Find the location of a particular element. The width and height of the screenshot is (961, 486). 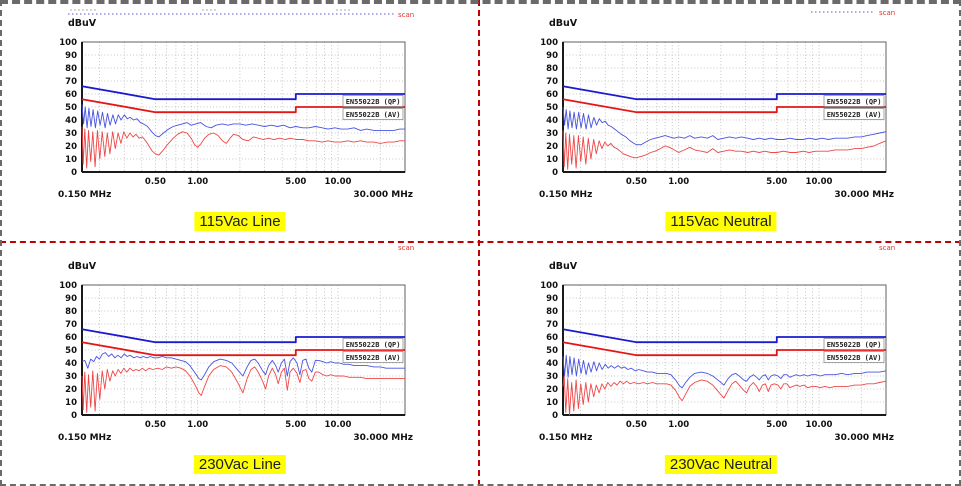

quadrant-divider-horizontal is located at coordinates (480, 242).